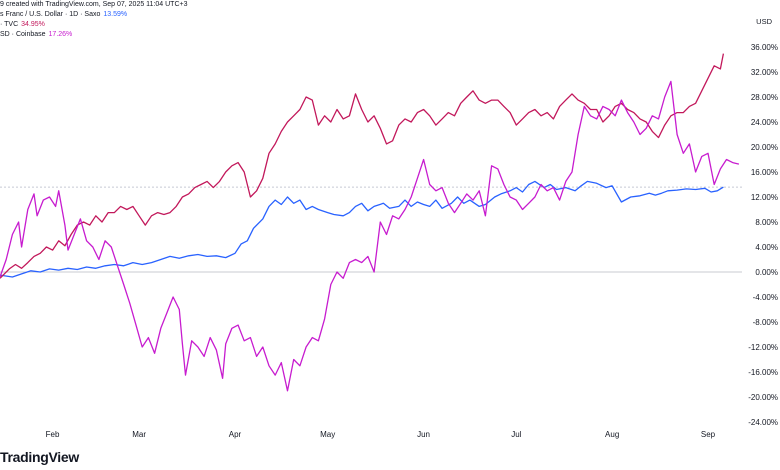 The height and width of the screenshot is (470, 780). I want to click on currency-label: USD, so click(764, 21).